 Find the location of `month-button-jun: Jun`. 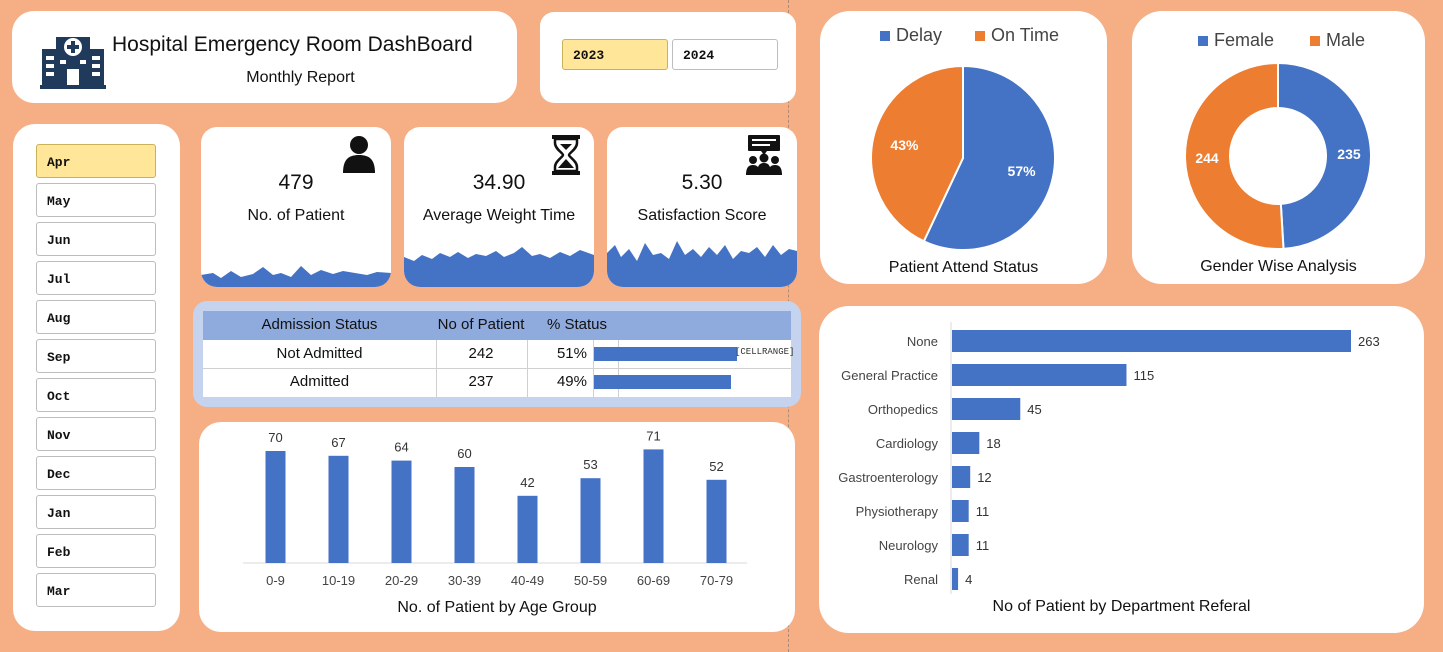

month-button-jun: Jun is located at coordinates (96, 239).